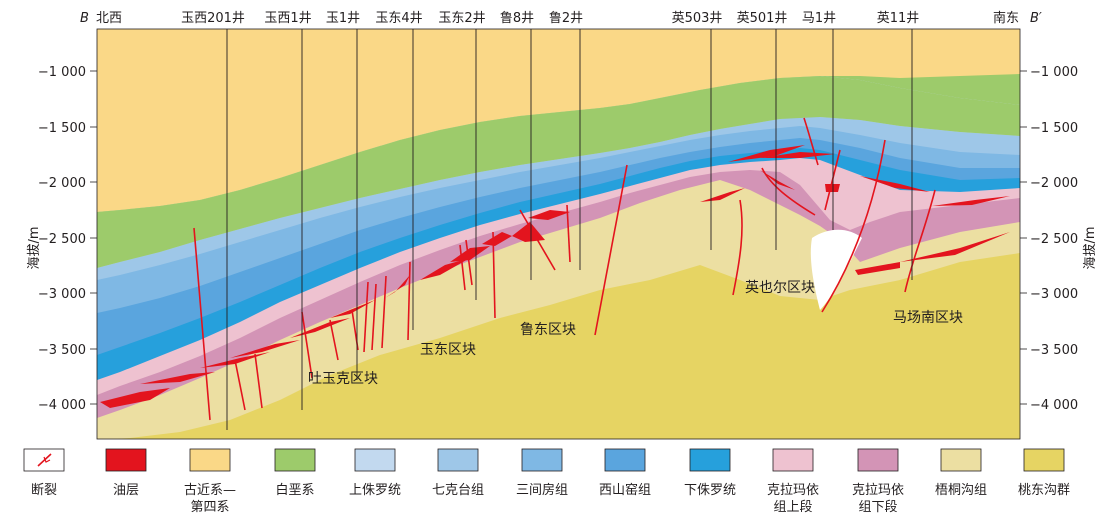 The image size is (1109, 527). What do you see at coordinates (1044, 473) in the screenshot?
I see `legend-item: 桃东沟群` at bounding box center [1044, 473].